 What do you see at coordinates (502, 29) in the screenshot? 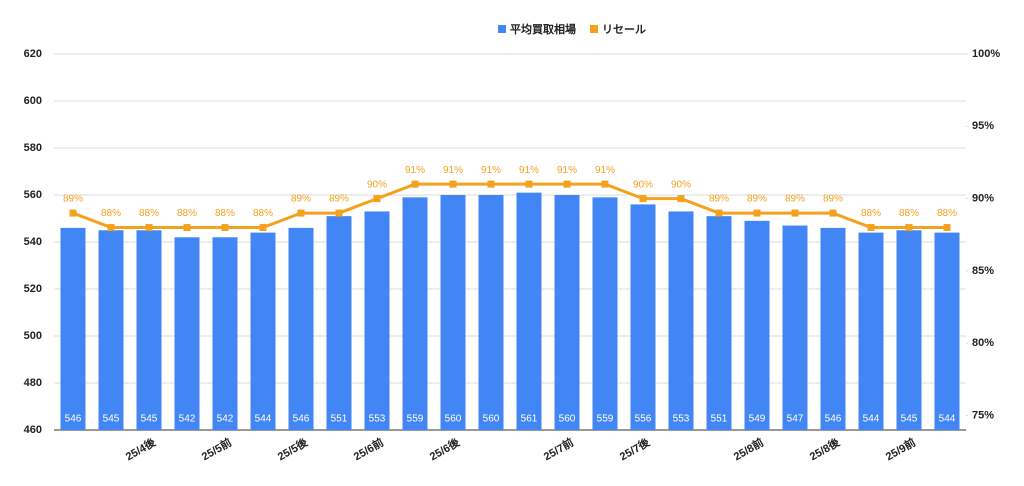
I see `legend-swatch` at bounding box center [502, 29].